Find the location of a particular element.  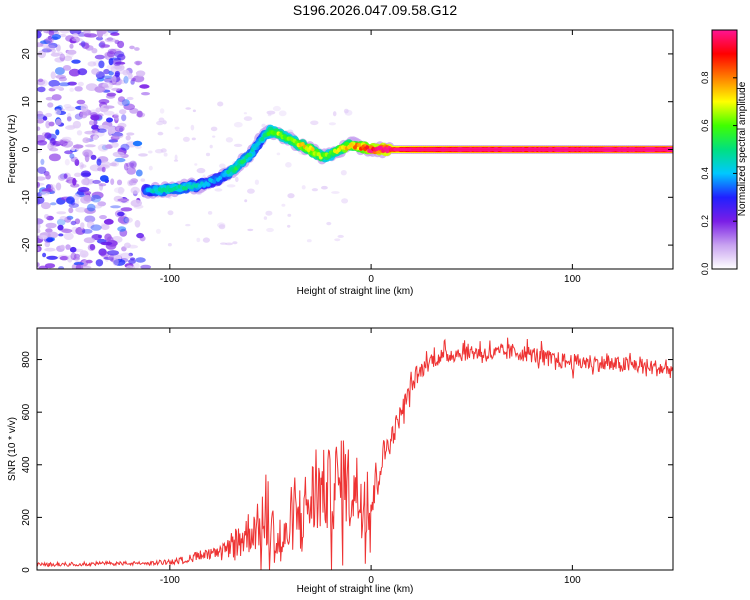

spectrogram-y-label: Frequency (Hz) is located at coordinates (12, 149).